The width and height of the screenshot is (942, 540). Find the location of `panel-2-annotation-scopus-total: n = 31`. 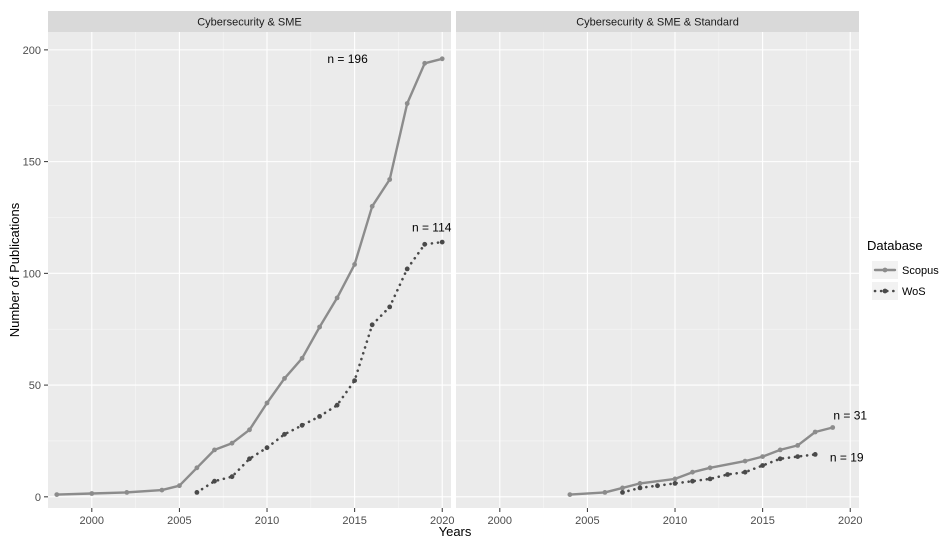

panel-2-annotation-scopus-total: n = 31 is located at coordinates (850, 415).